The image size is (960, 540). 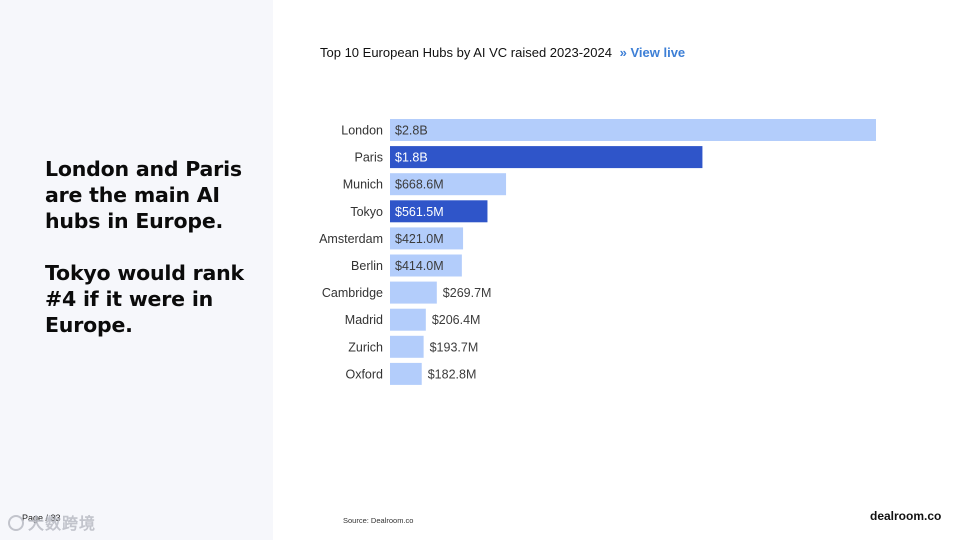 What do you see at coordinates (362, 131) in the screenshot?
I see `category-label-london: London` at bounding box center [362, 131].